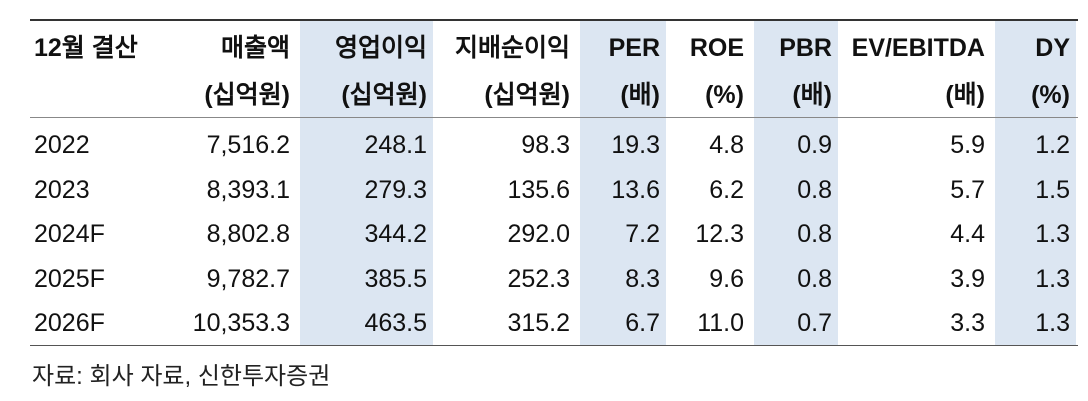  Describe the element at coordinates (395, 234) in the screenshot. I see `table-cell: 344.2` at that location.